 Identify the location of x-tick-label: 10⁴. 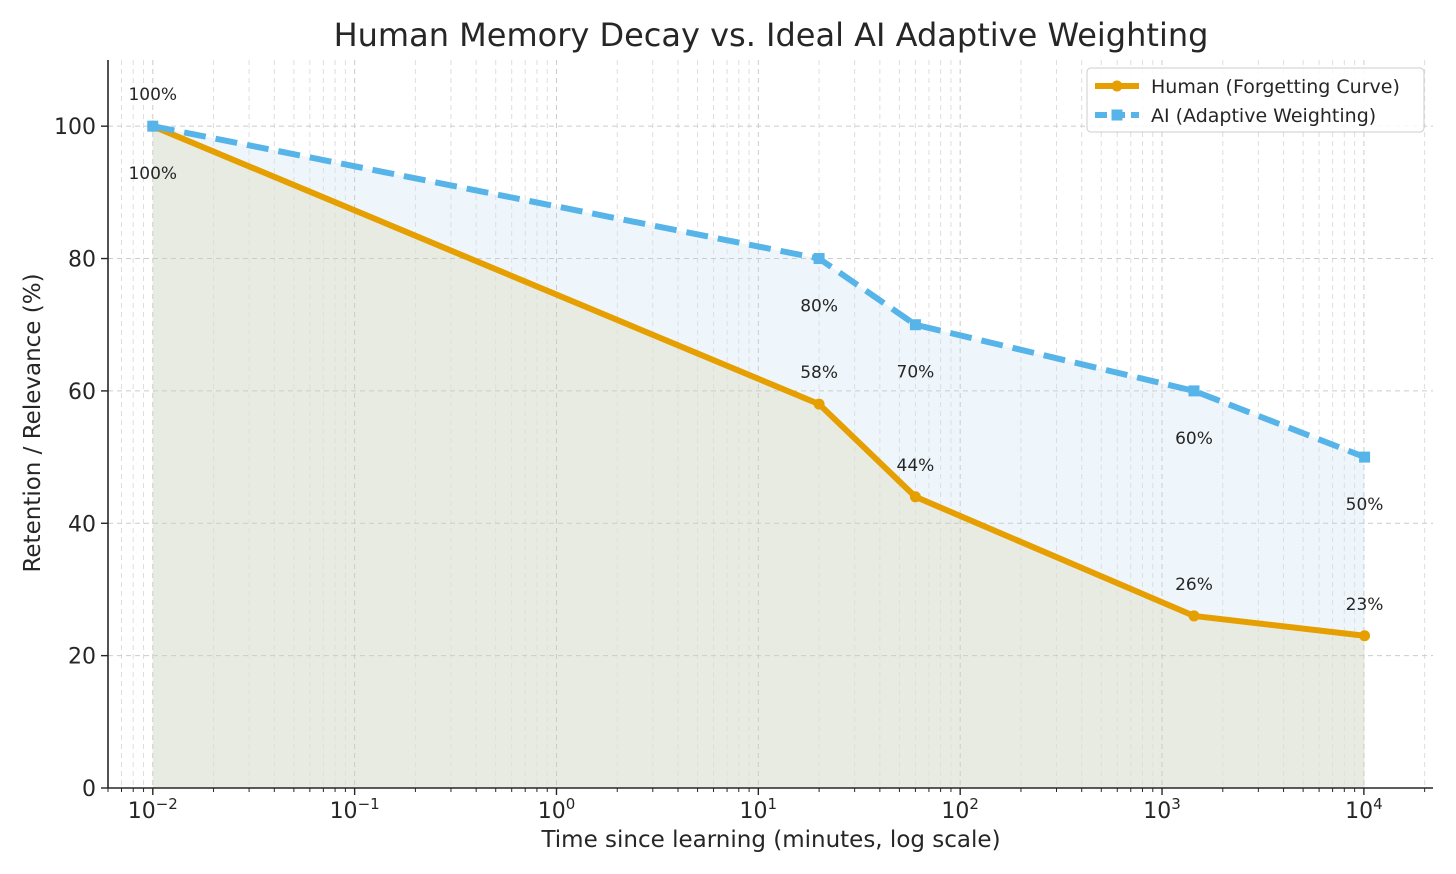
(1364, 809).